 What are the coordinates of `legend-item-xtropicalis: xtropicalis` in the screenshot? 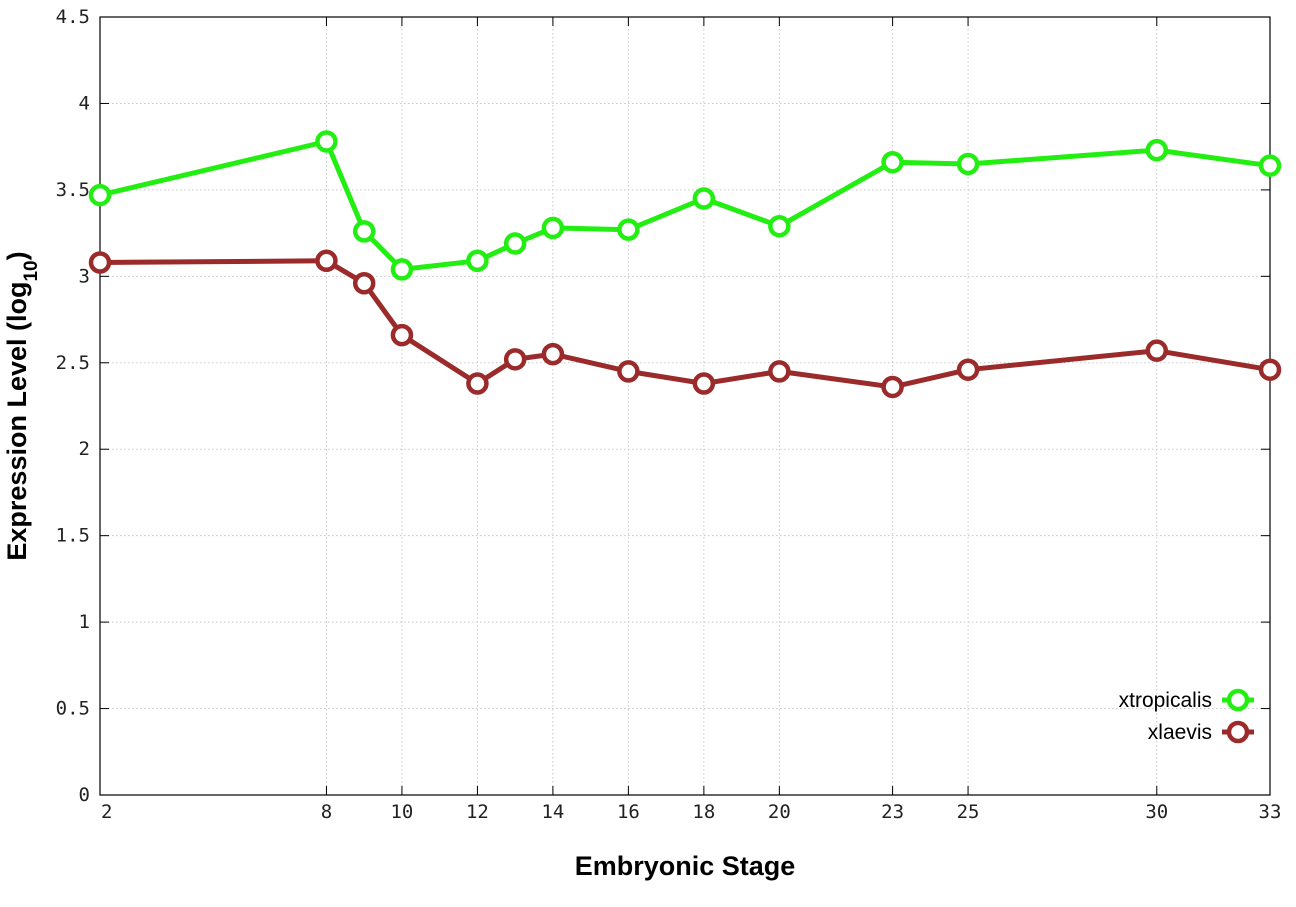 It's located at (1186, 700).